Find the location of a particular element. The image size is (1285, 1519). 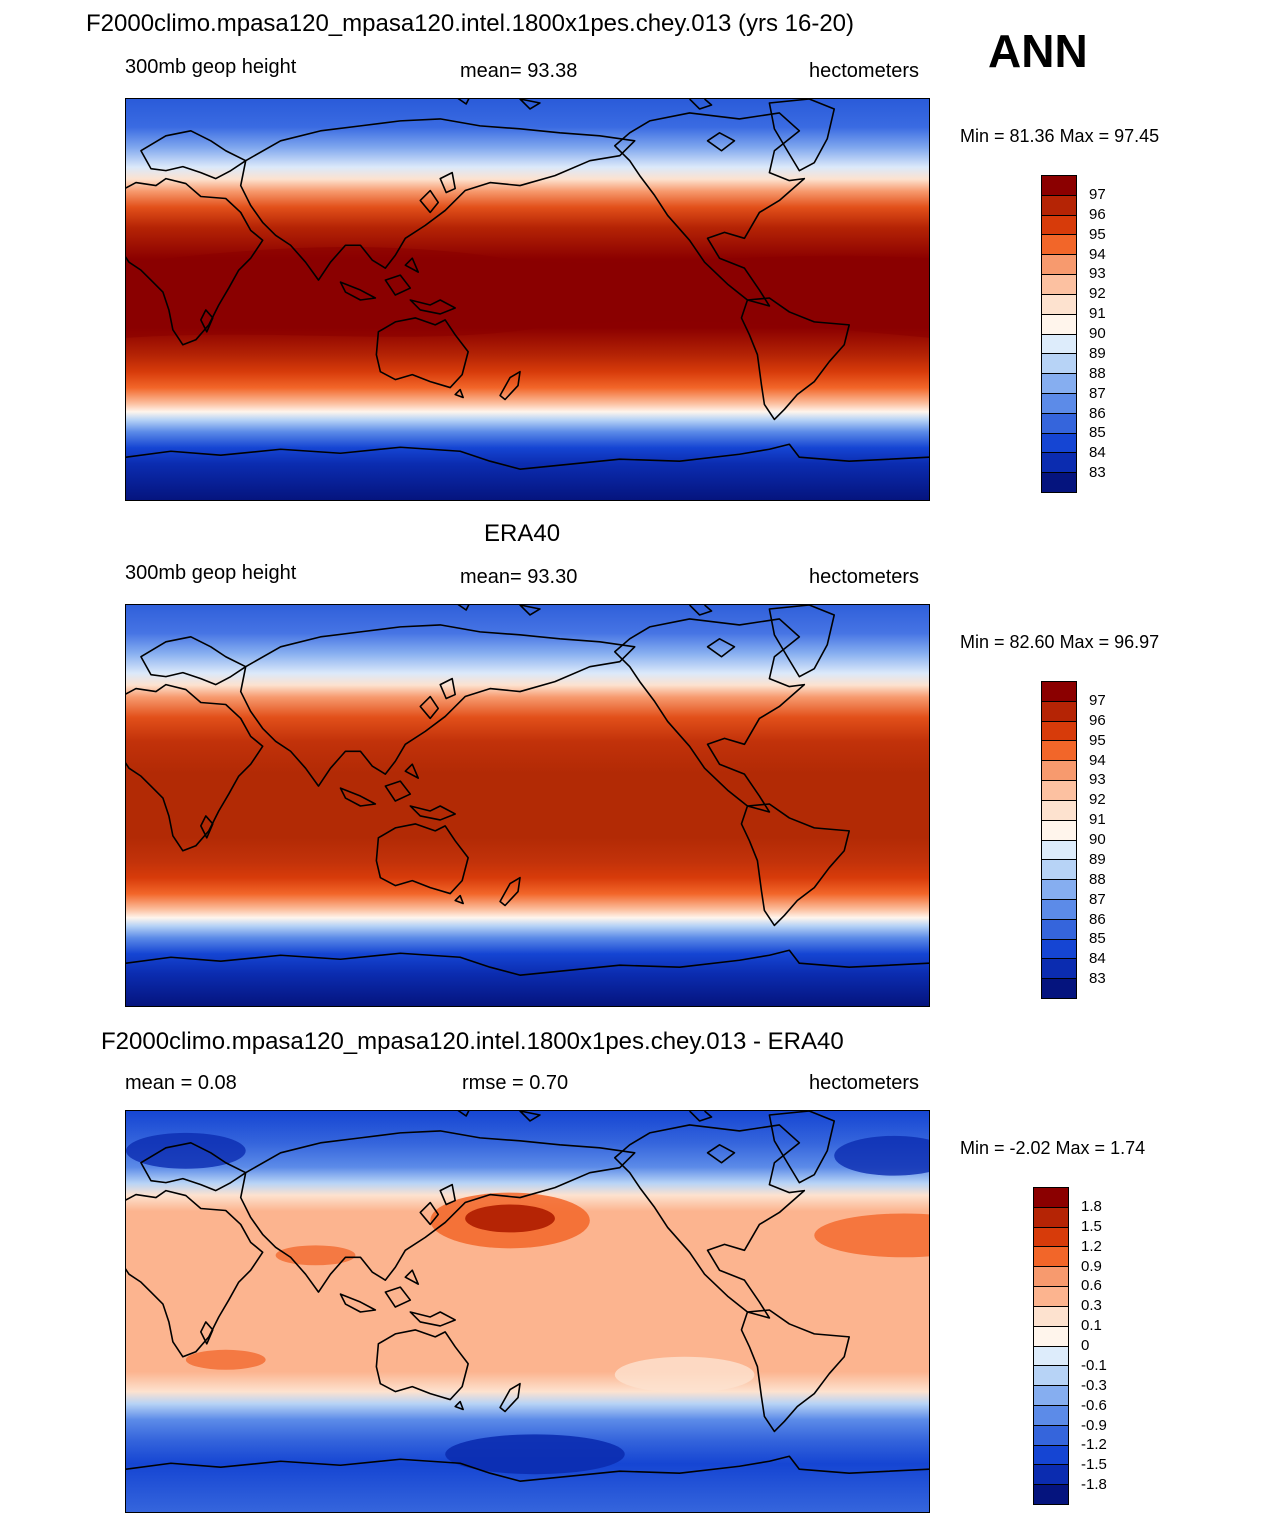

colorbar-level-label: -0.9 is located at coordinates (1094, 1425).